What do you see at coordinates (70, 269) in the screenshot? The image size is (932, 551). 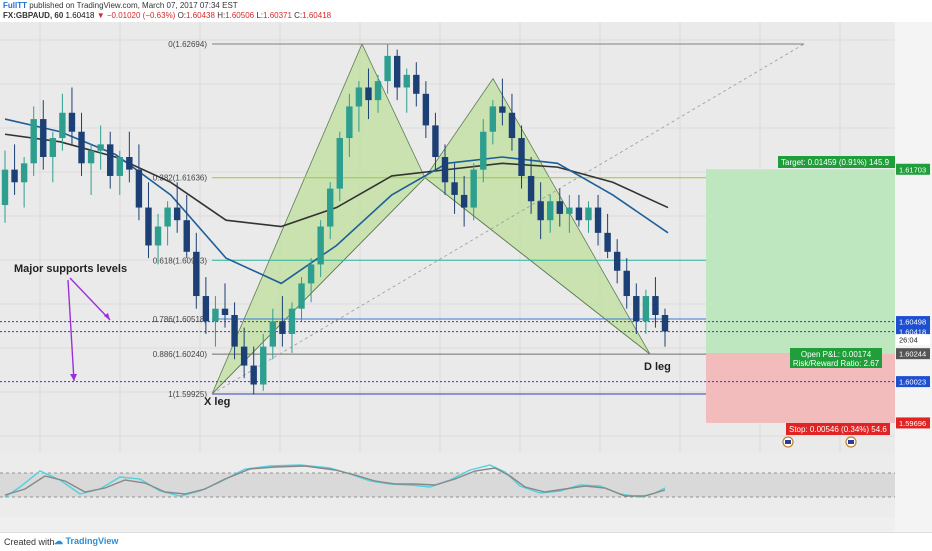 I see `annotation-major-supports: Major supports levels` at bounding box center [70, 269].